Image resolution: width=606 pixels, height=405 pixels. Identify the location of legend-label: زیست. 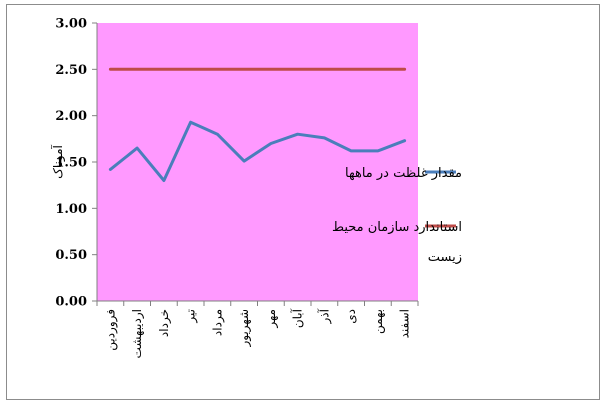
(445, 257).